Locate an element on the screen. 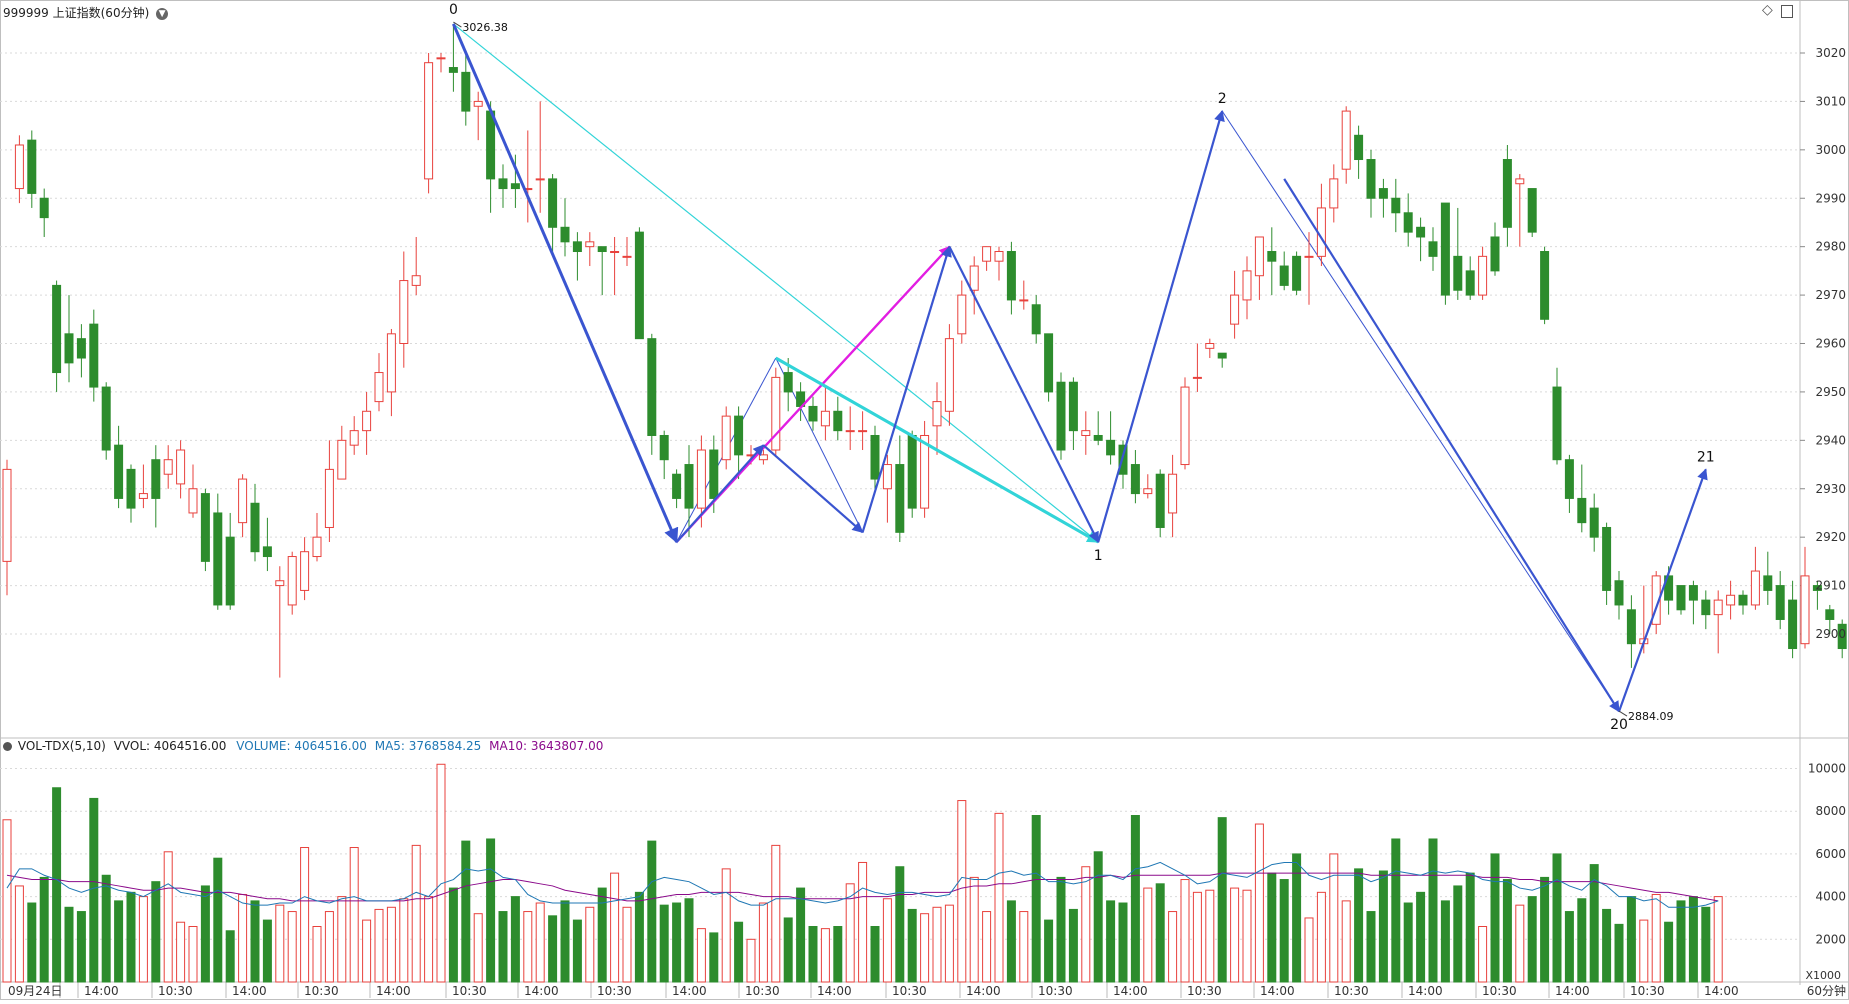 This screenshot has height=1004, width=1849. ma10-value: MA10: 3643807.00 is located at coordinates (546, 746).